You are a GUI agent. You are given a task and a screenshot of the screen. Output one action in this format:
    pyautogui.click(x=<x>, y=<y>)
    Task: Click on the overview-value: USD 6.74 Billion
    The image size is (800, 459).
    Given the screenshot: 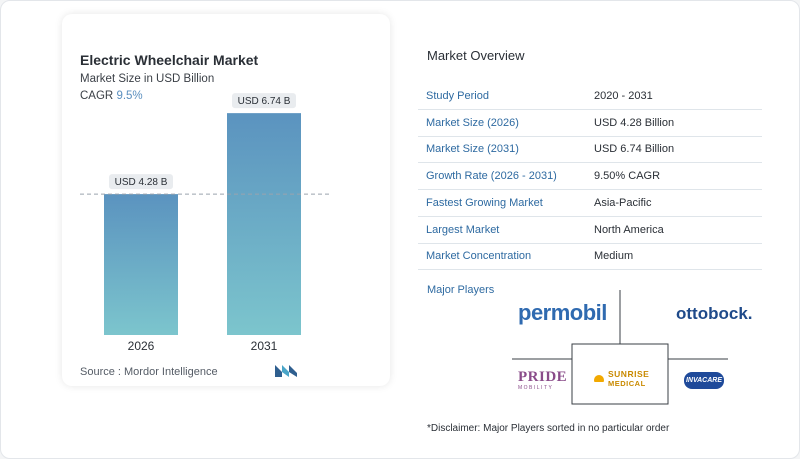 What is the action you would take?
    pyautogui.click(x=634, y=149)
    